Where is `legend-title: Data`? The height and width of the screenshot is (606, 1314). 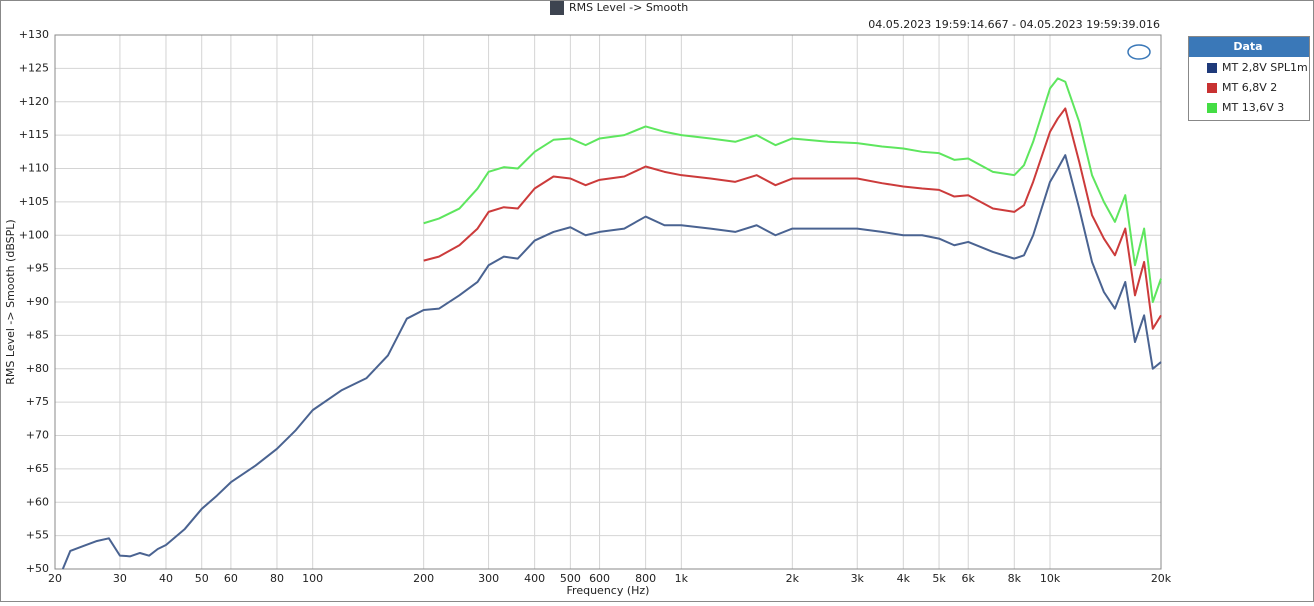
legend-title: Data is located at coordinates (1247, 46).